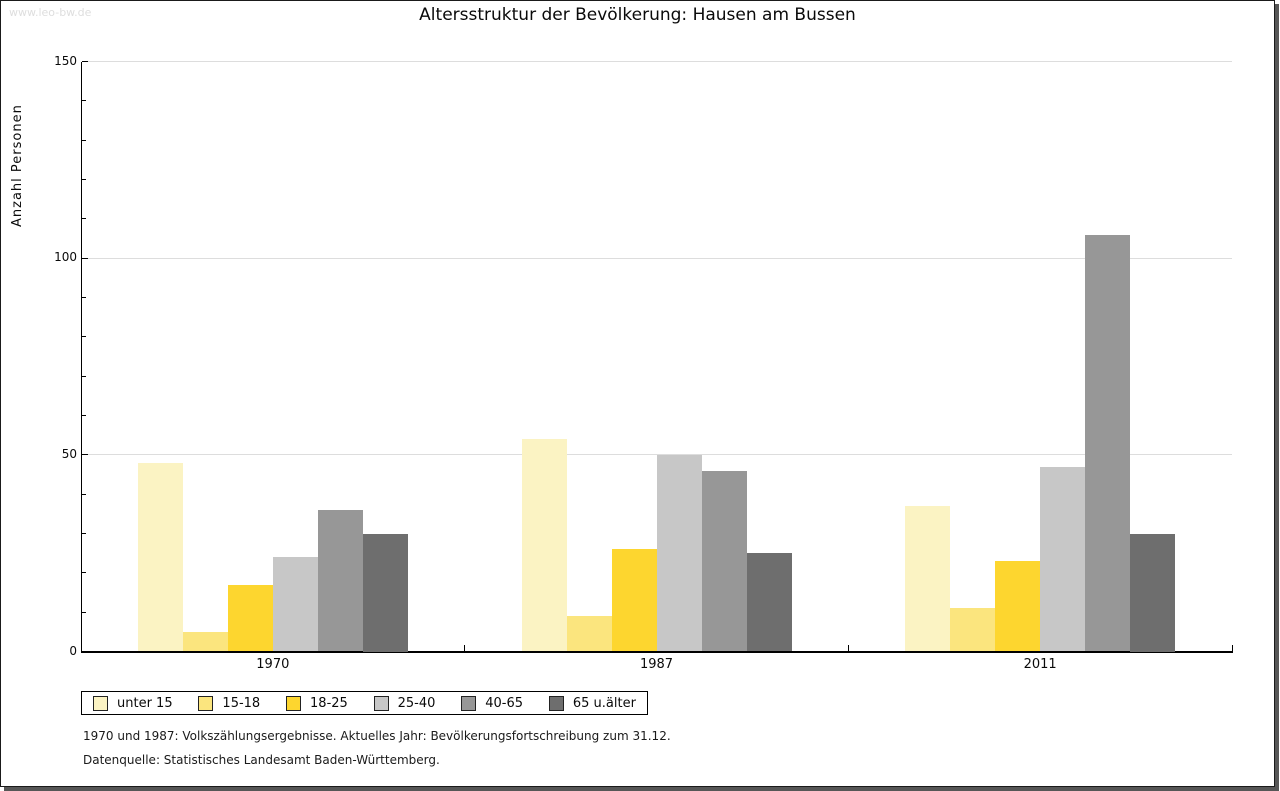  I want to click on legend-item-65-u.älter: 65 u.älter, so click(592, 703).